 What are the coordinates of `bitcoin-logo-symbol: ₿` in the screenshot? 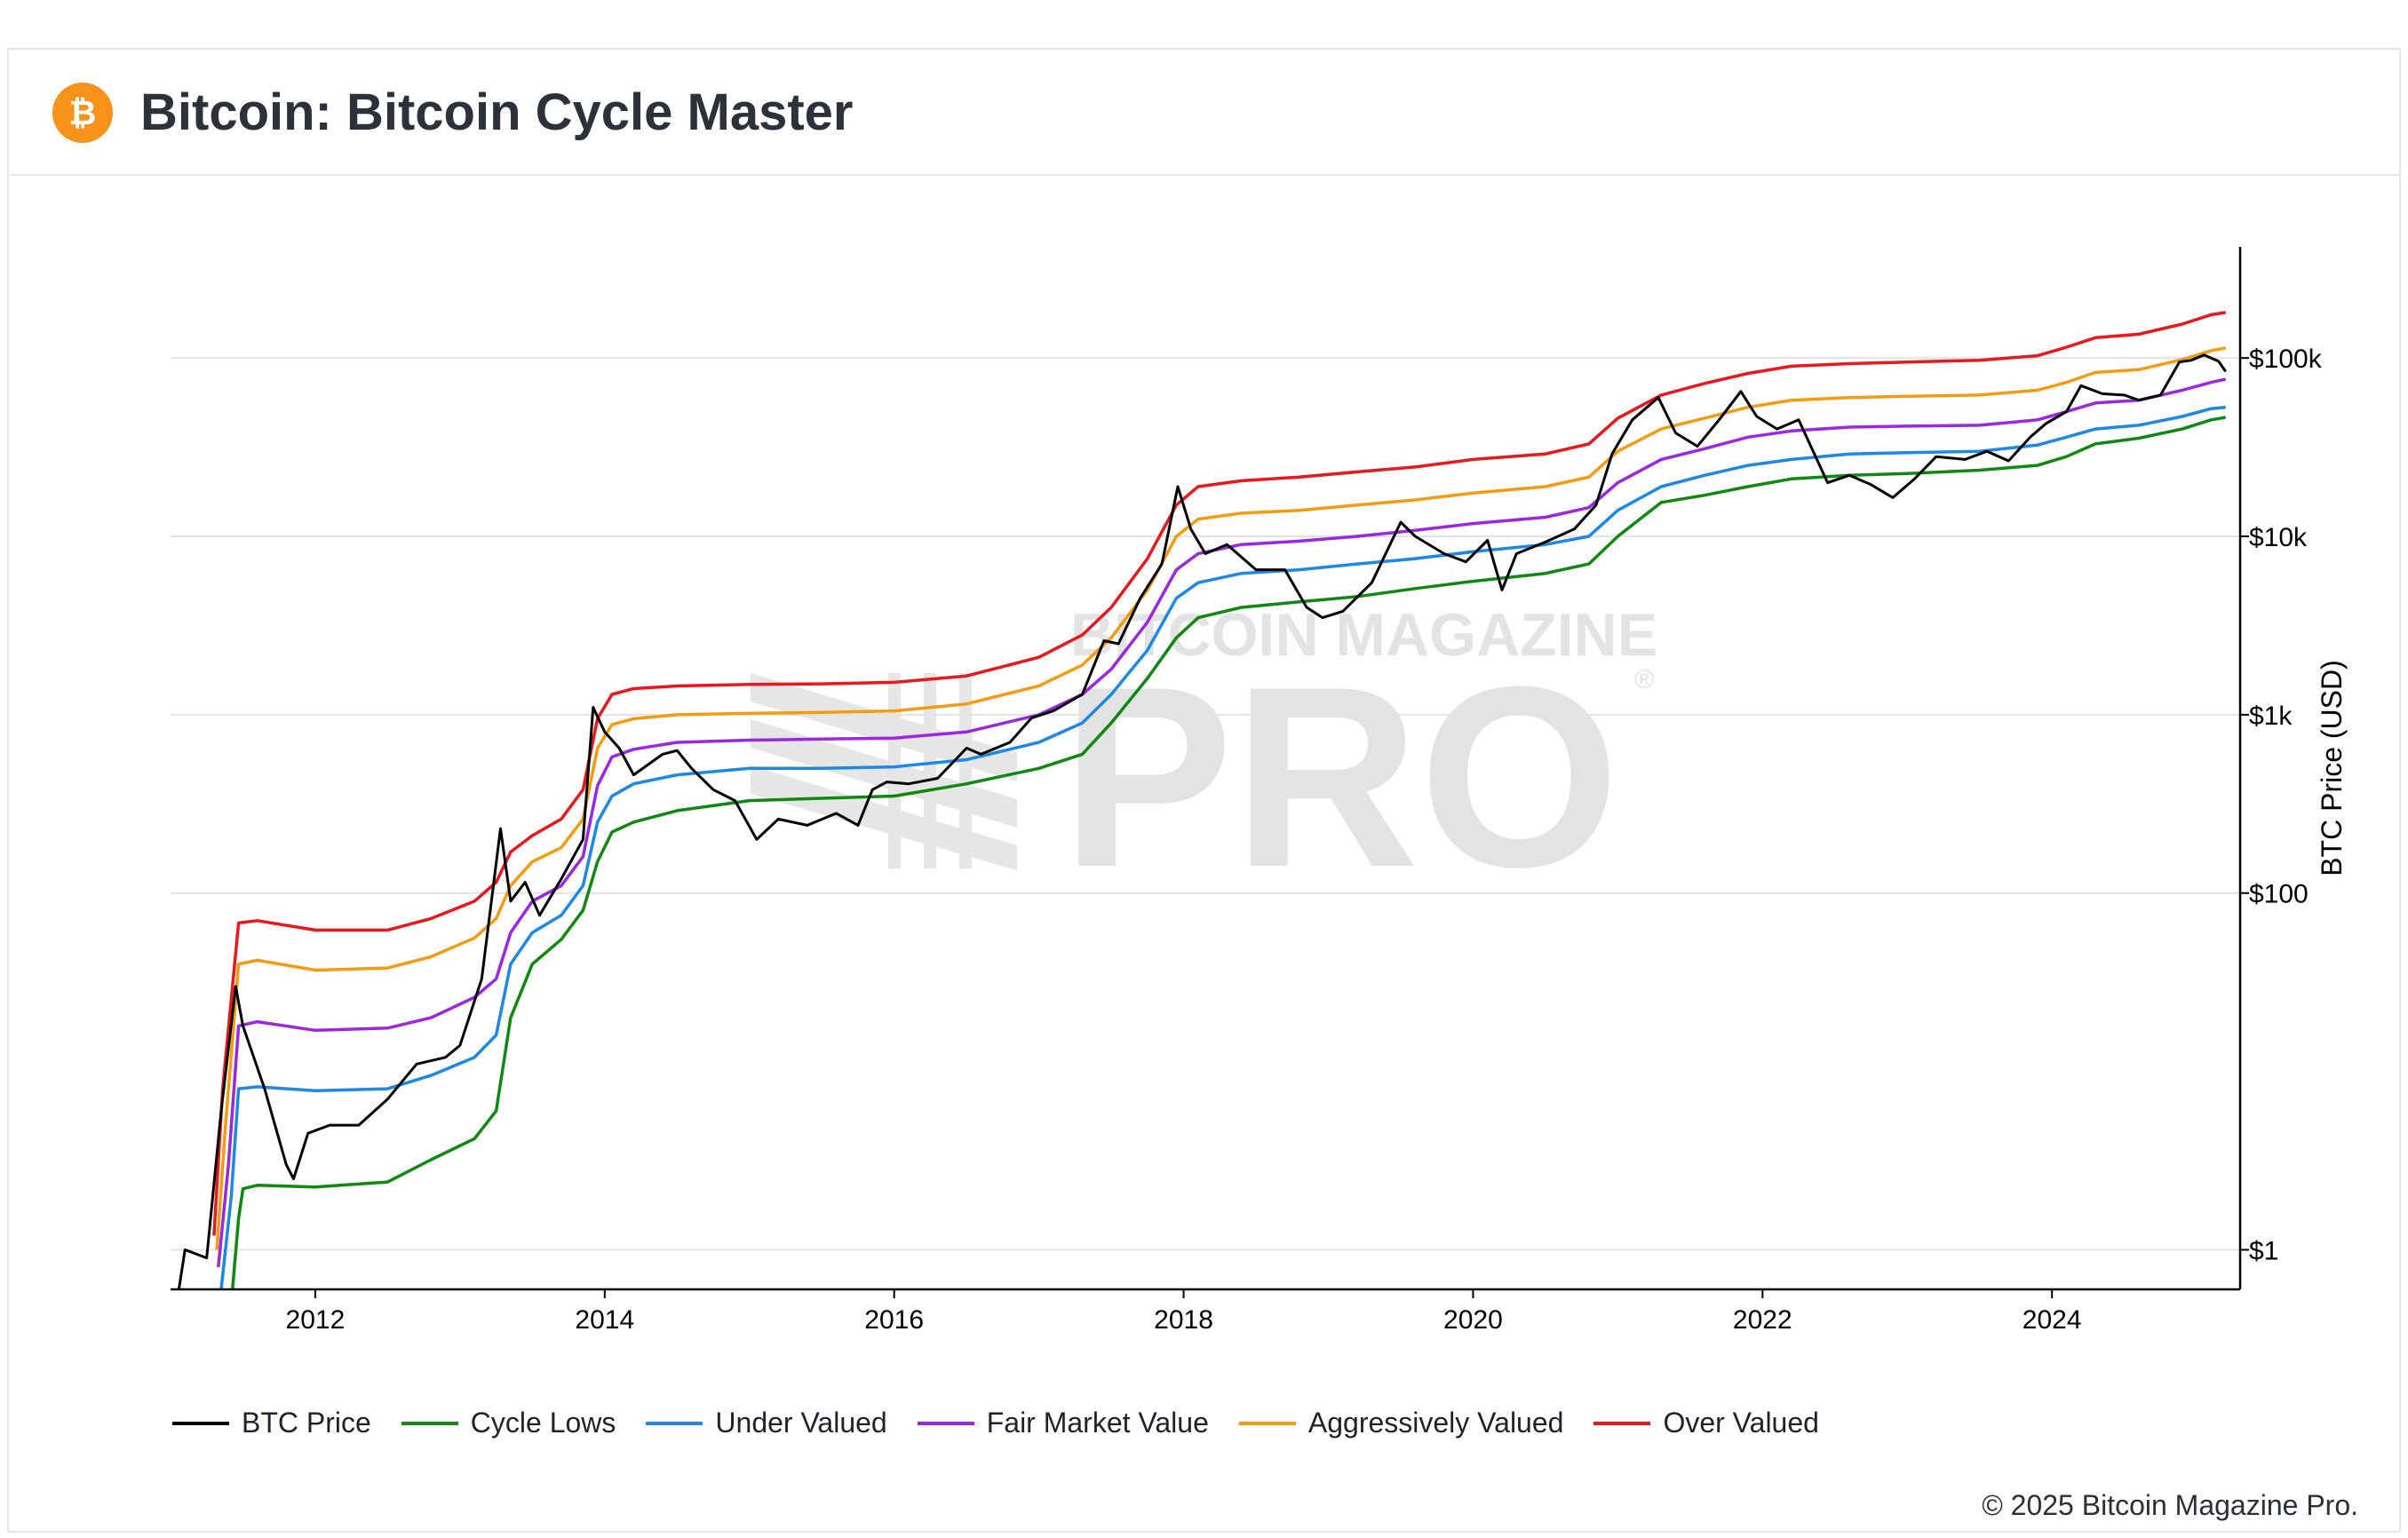 It's located at (83, 113).